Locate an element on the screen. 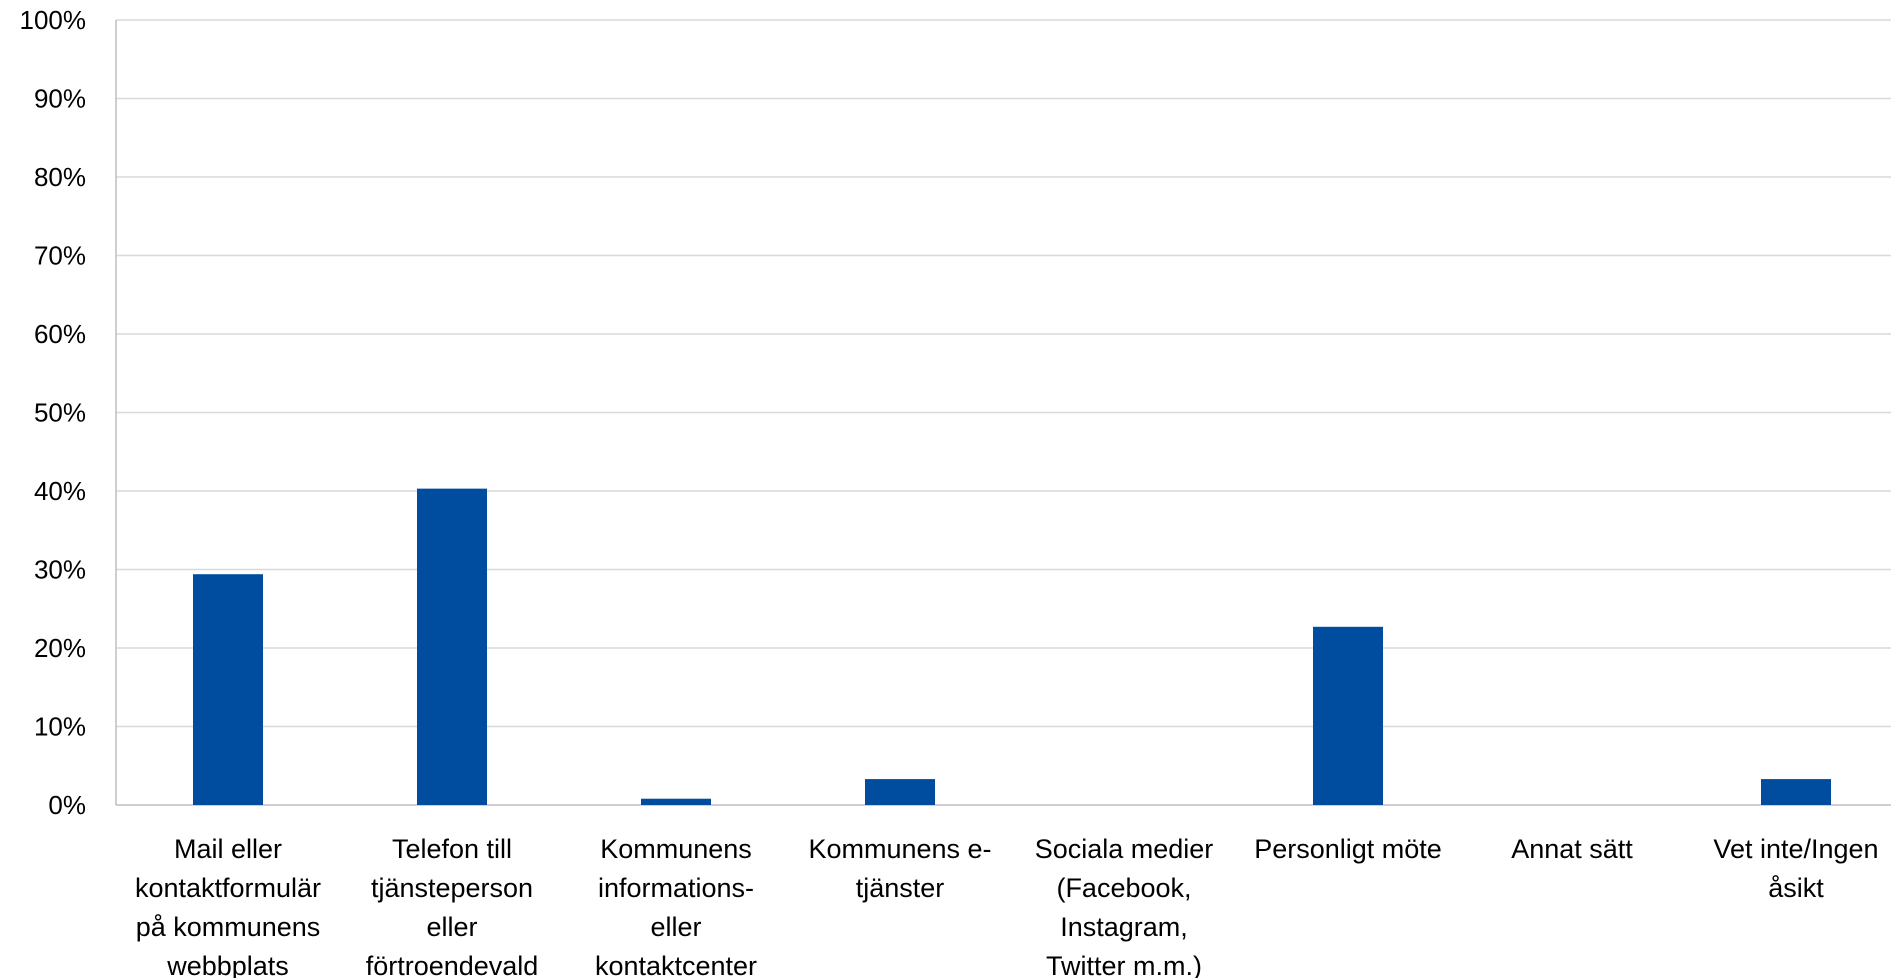 Image resolution: width=1891 pixels, height=978 pixels. x-category-label-line: Sociala medier is located at coordinates (1124, 849).